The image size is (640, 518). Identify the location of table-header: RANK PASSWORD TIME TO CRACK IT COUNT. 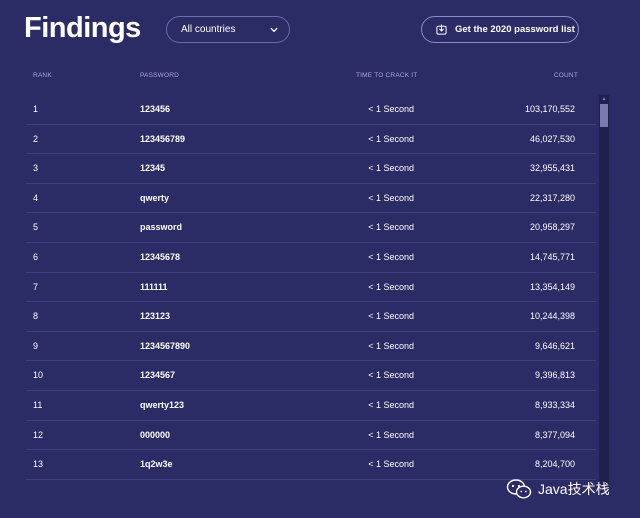
(320, 78).